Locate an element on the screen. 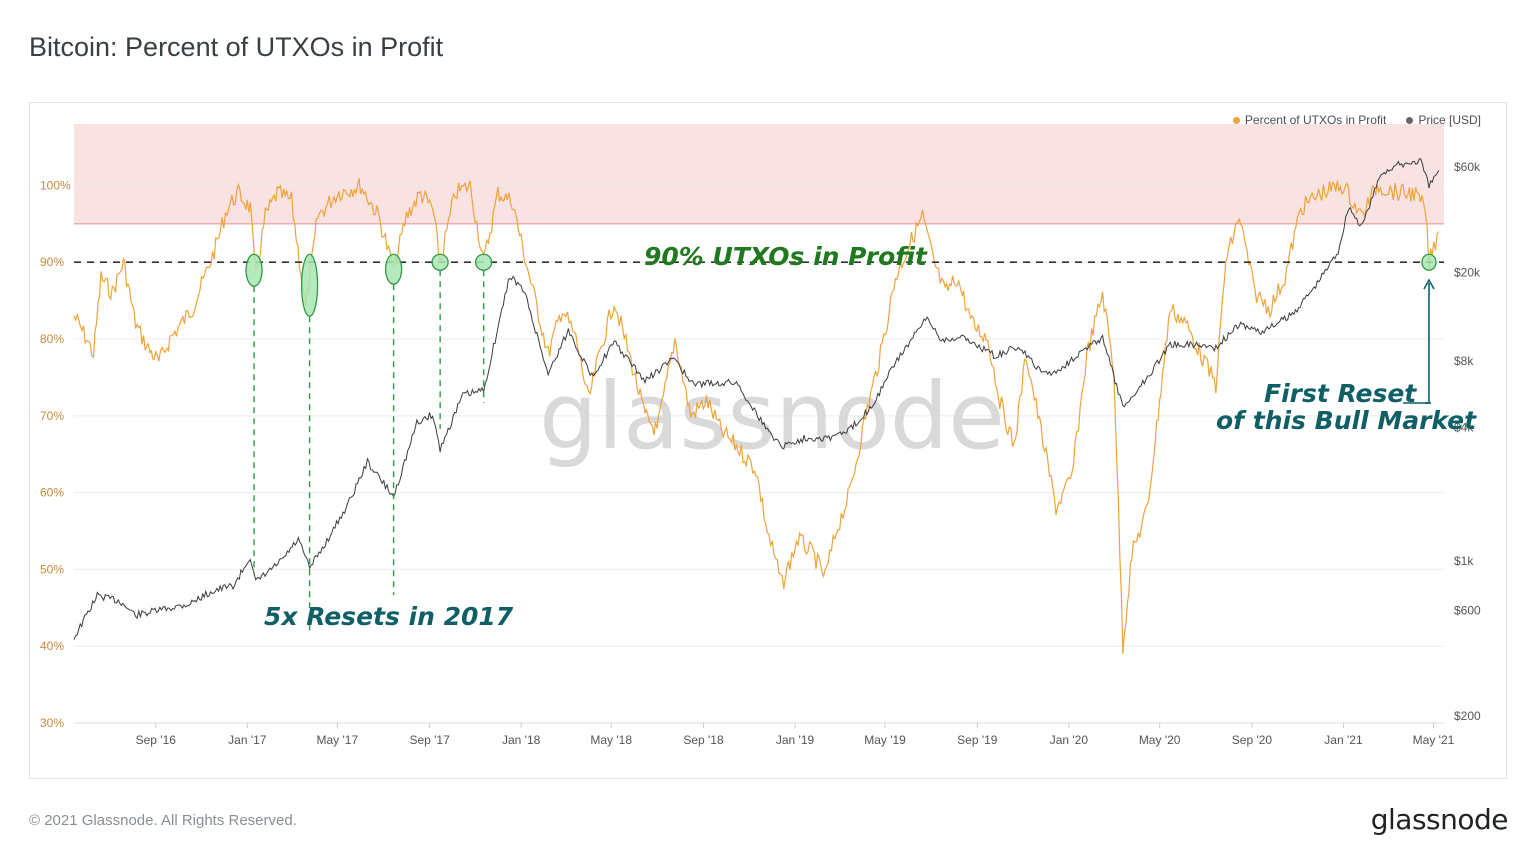 This screenshot has height=862, width=1536. watermark-text: glassnode is located at coordinates (772, 416).